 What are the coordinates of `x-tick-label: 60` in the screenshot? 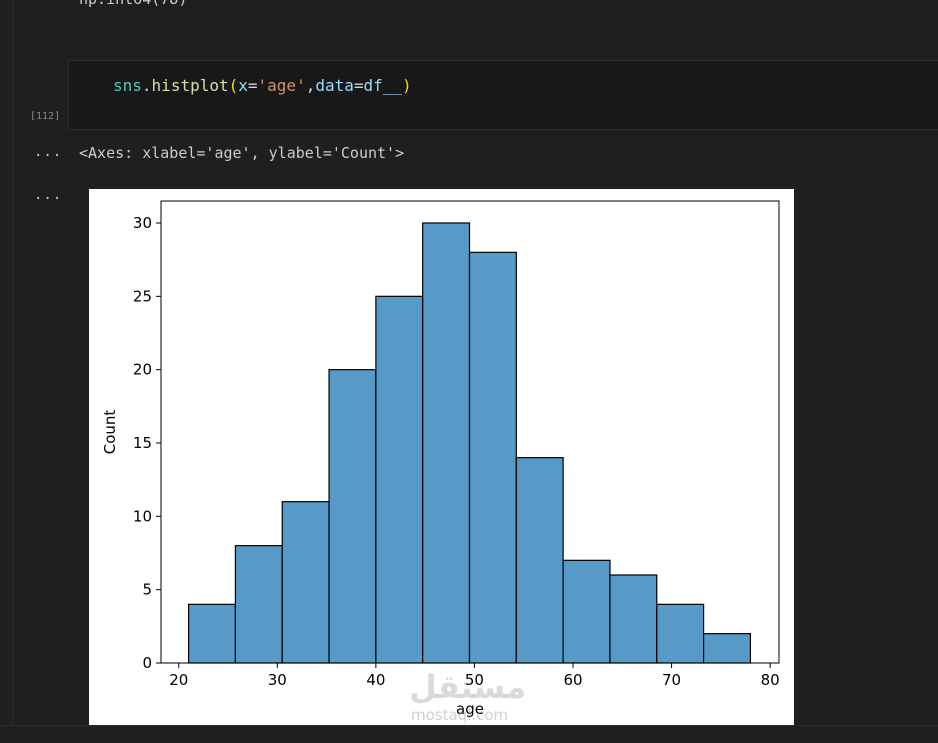 It's located at (572, 680).